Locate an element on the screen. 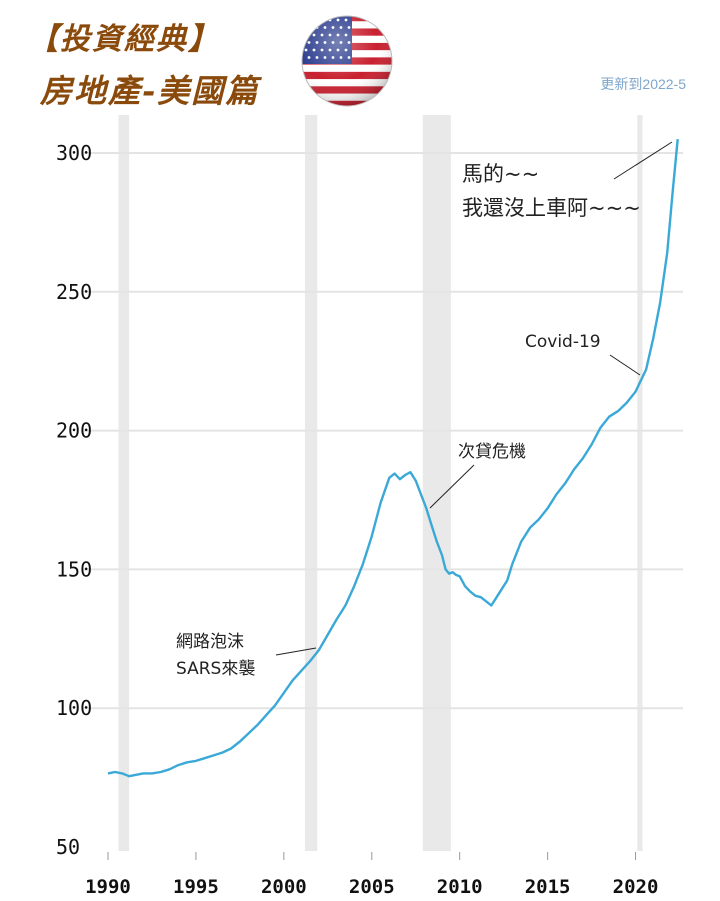  annotation-label: SARS來襲 is located at coordinates (215, 669).